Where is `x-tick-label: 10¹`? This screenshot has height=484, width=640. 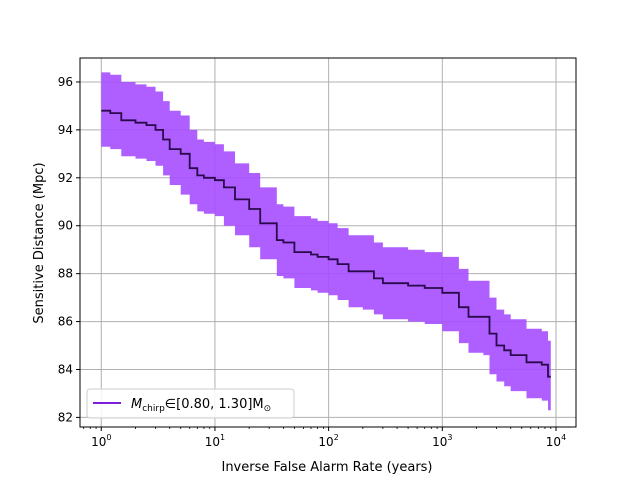 x-tick-label: 10¹ is located at coordinates (215, 441).